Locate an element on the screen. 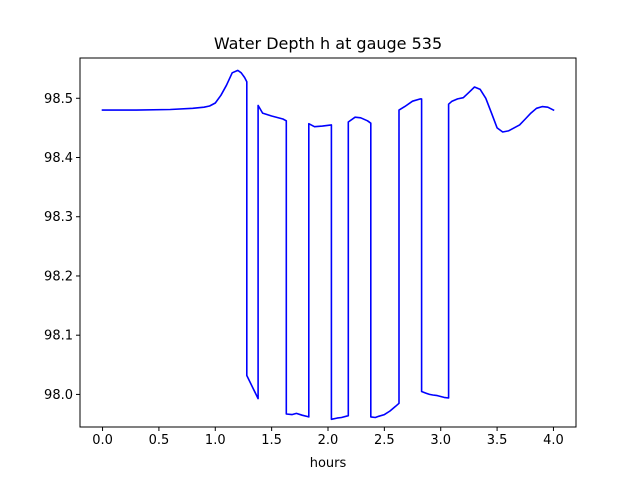 Image resolution: width=640 pixels, height=485 pixels. x-tick-label: 0.0 is located at coordinates (102, 440).